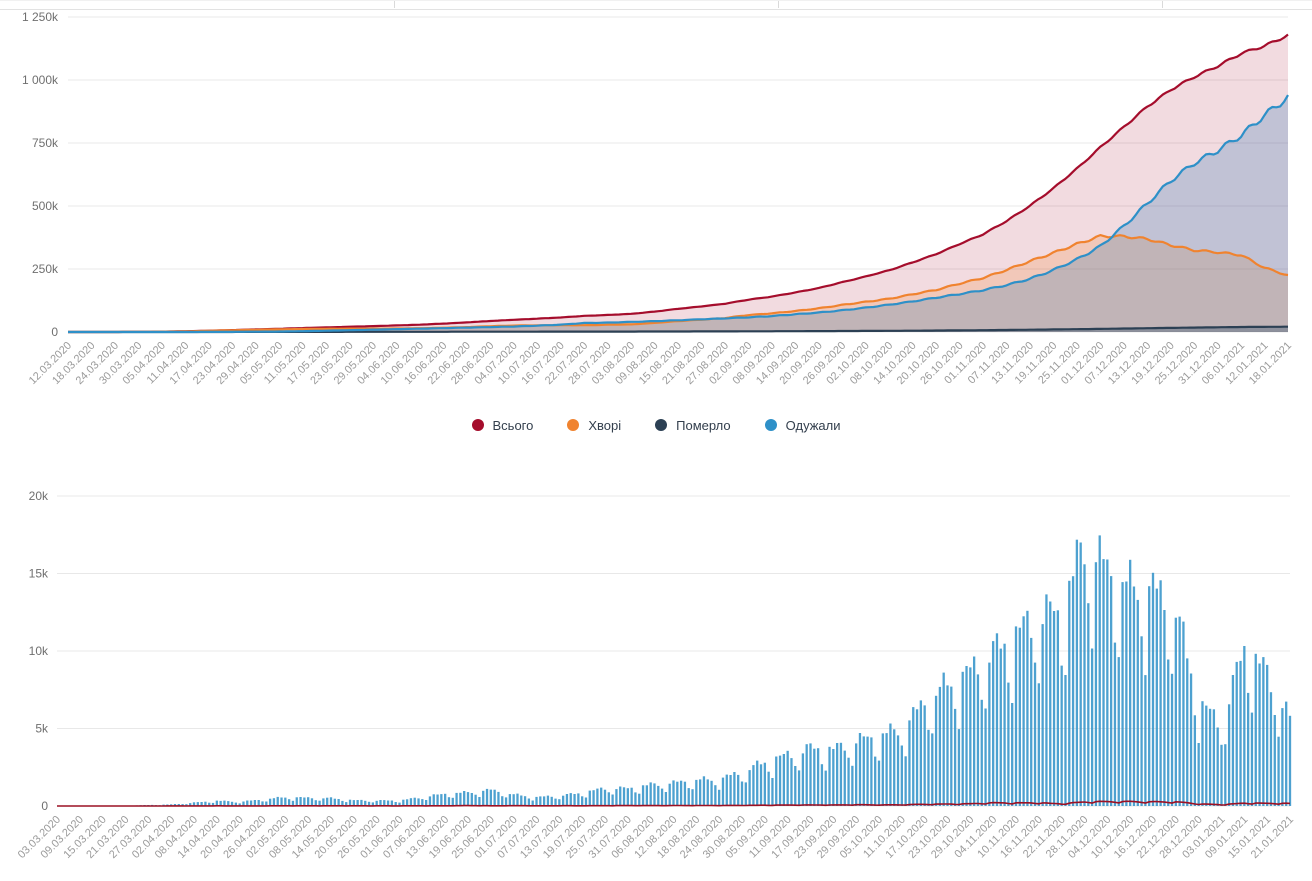  I want to click on legend-item-2: Хворі, so click(594, 425).